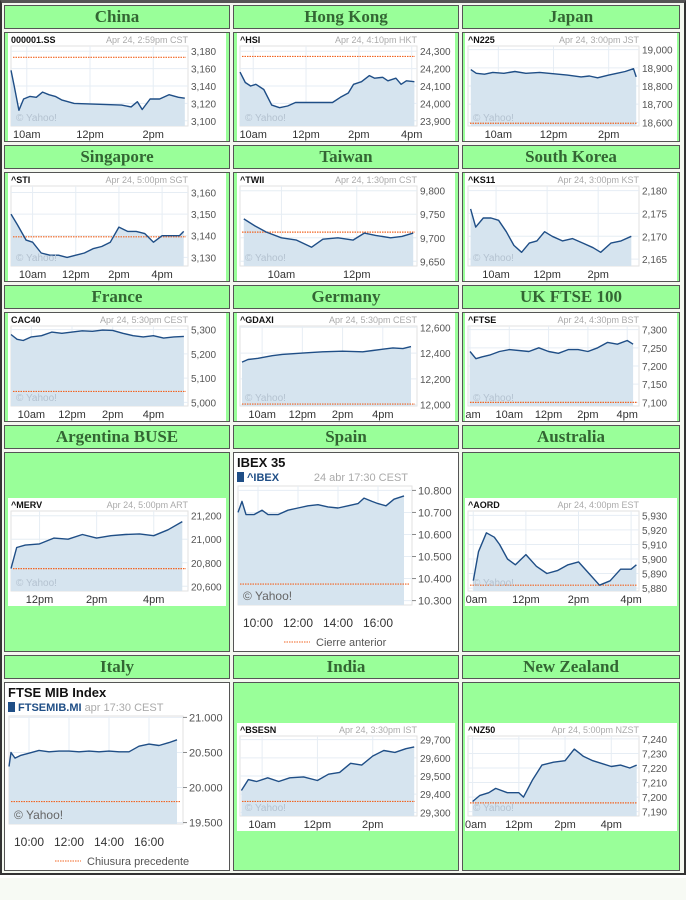 This screenshot has height=900, width=686. I want to click on y-tick-label: 5,890, so click(654, 575).